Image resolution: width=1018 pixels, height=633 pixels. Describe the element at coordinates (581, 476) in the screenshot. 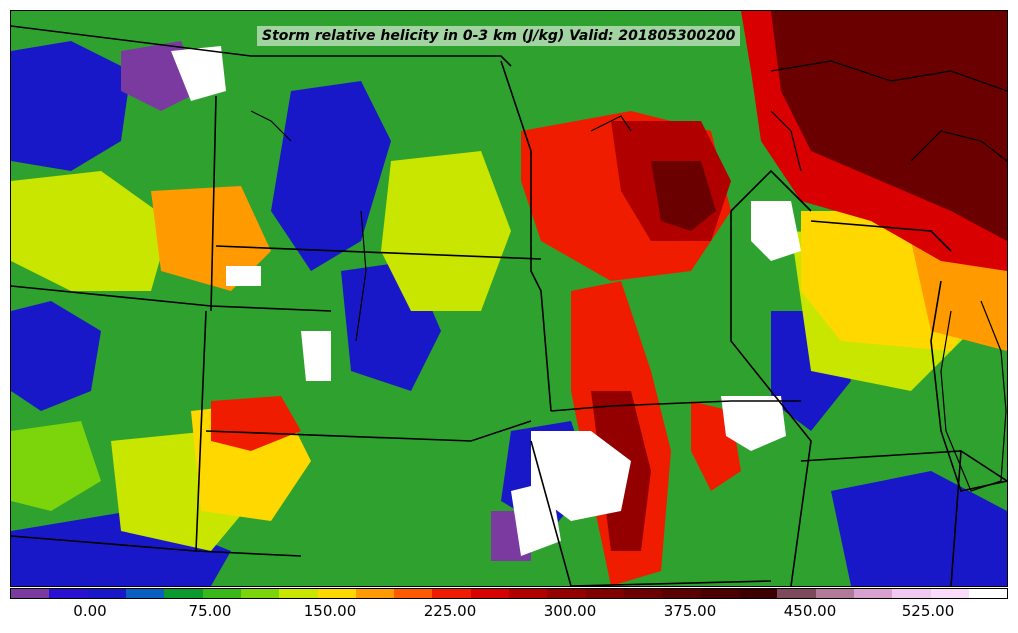

I see `field-white-south` at that location.